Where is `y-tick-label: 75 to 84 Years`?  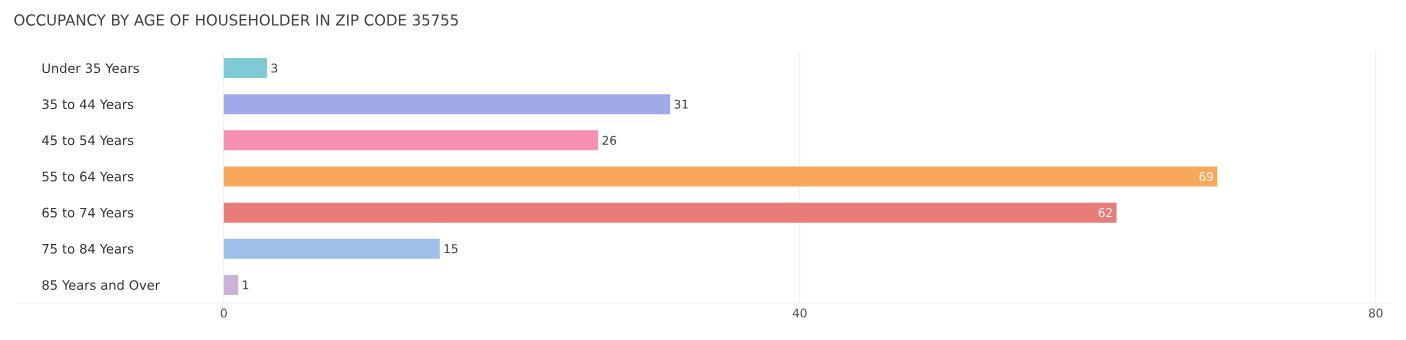
y-tick-label: 75 to 84 Years is located at coordinates (88, 248).